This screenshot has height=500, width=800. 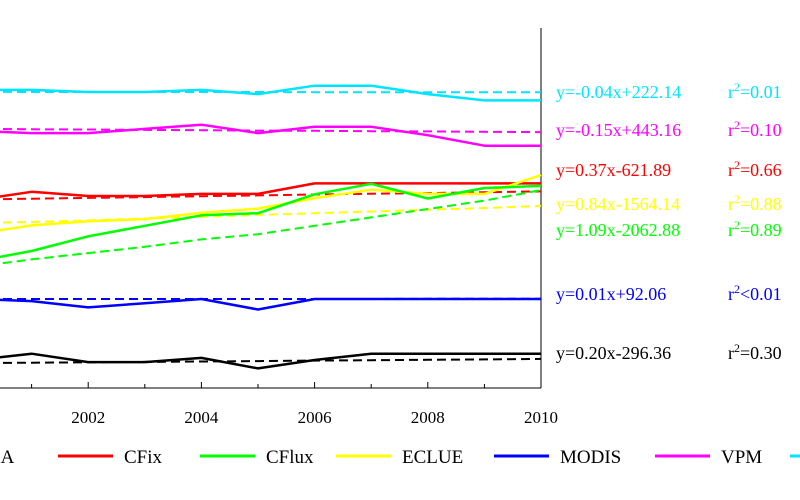 What do you see at coordinates (432, 457) in the screenshot?
I see `legend-label-3: ECLUE` at bounding box center [432, 457].